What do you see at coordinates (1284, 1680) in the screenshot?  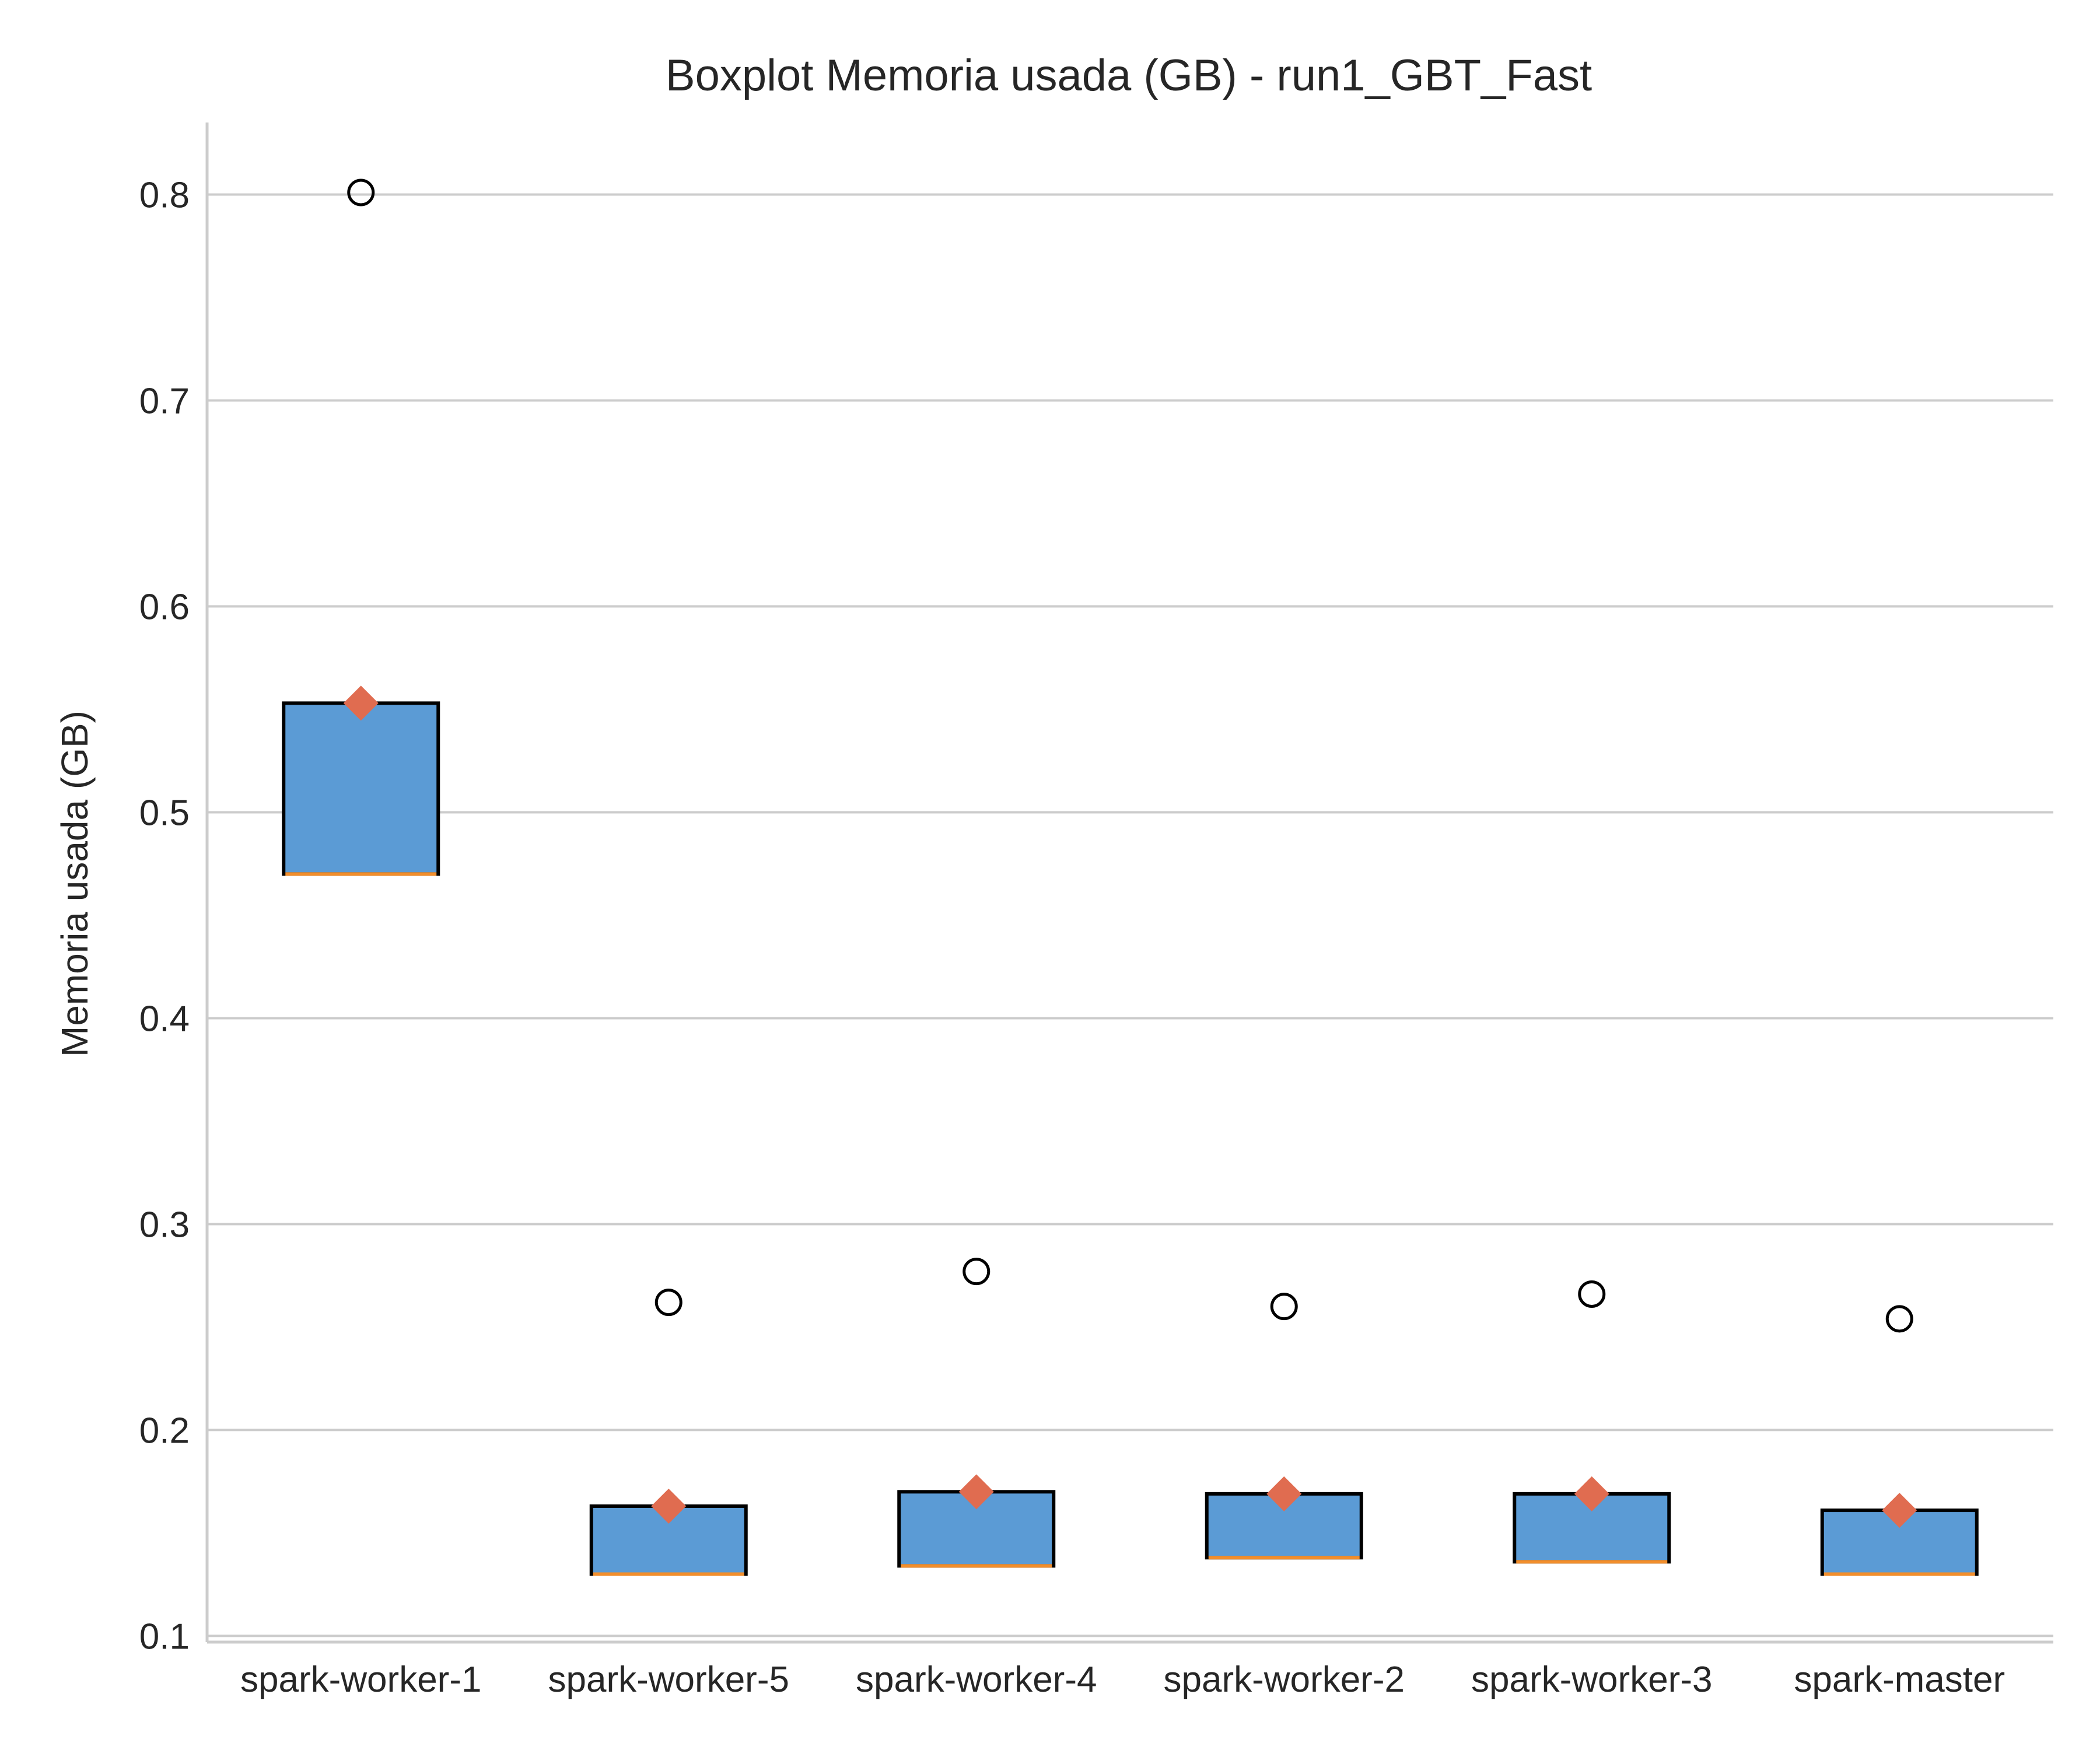 I see `x-tick-label: spark-worker-2` at bounding box center [1284, 1680].